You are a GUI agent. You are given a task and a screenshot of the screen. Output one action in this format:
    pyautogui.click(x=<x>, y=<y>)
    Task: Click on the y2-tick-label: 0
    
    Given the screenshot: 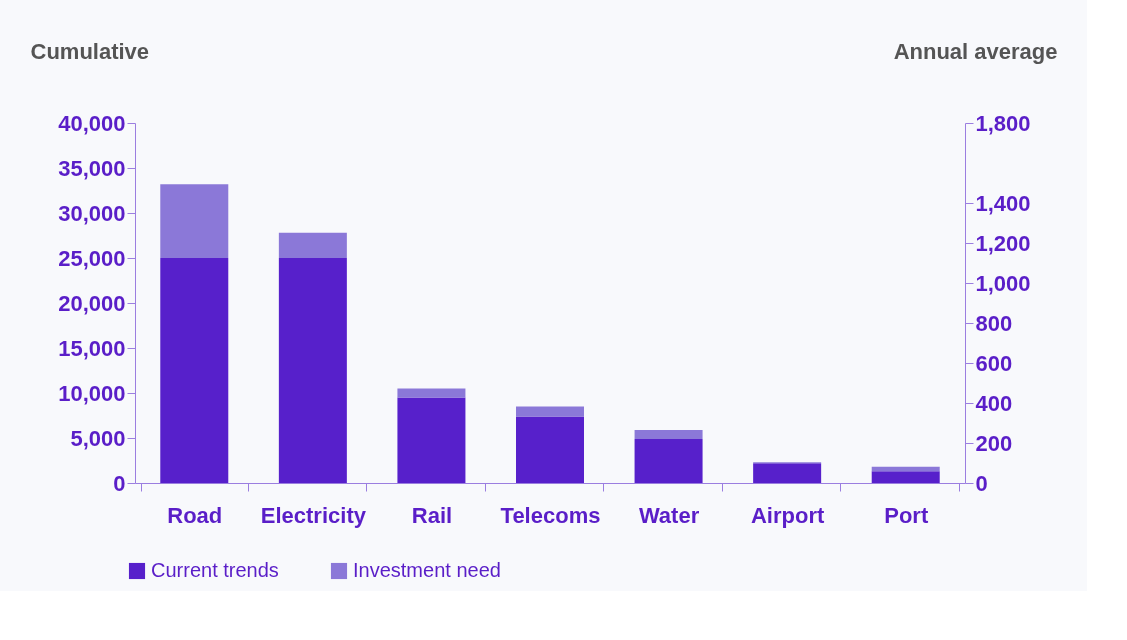 What is the action you would take?
    pyautogui.click(x=981, y=483)
    